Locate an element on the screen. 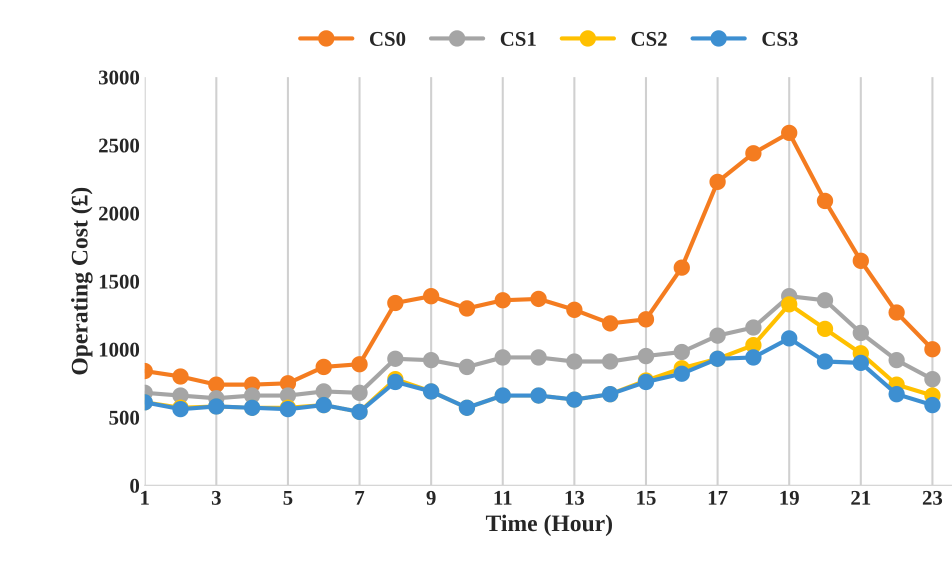 The width and height of the screenshot is (952, 571). x-tick-label: 15 is located at coordinates (646, 497).